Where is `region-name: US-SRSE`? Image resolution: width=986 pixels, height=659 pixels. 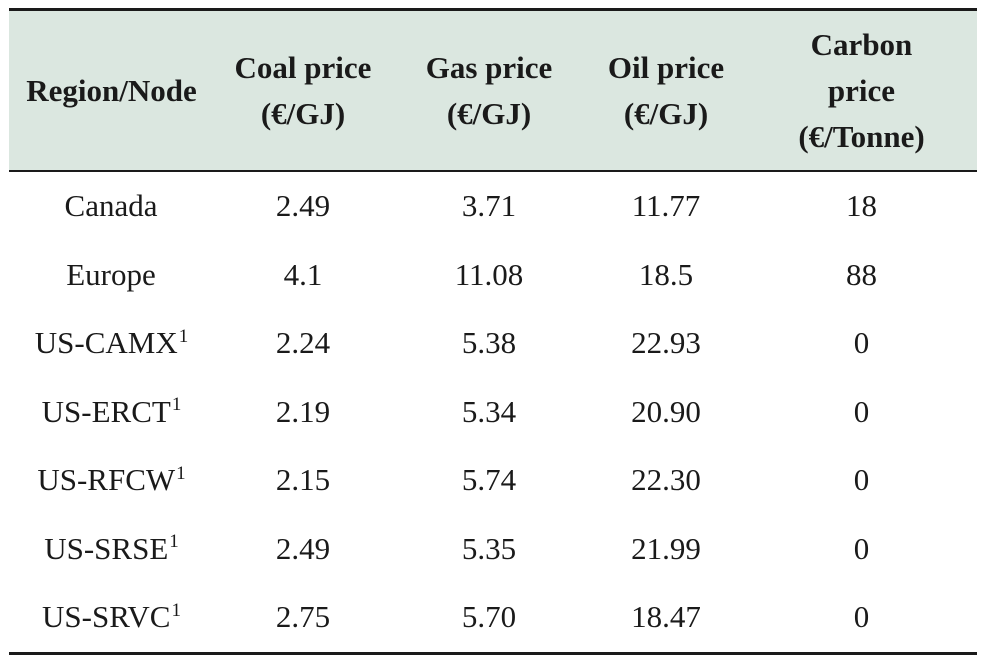 region-name: US-SRSE is located at coordinates (106, 548).